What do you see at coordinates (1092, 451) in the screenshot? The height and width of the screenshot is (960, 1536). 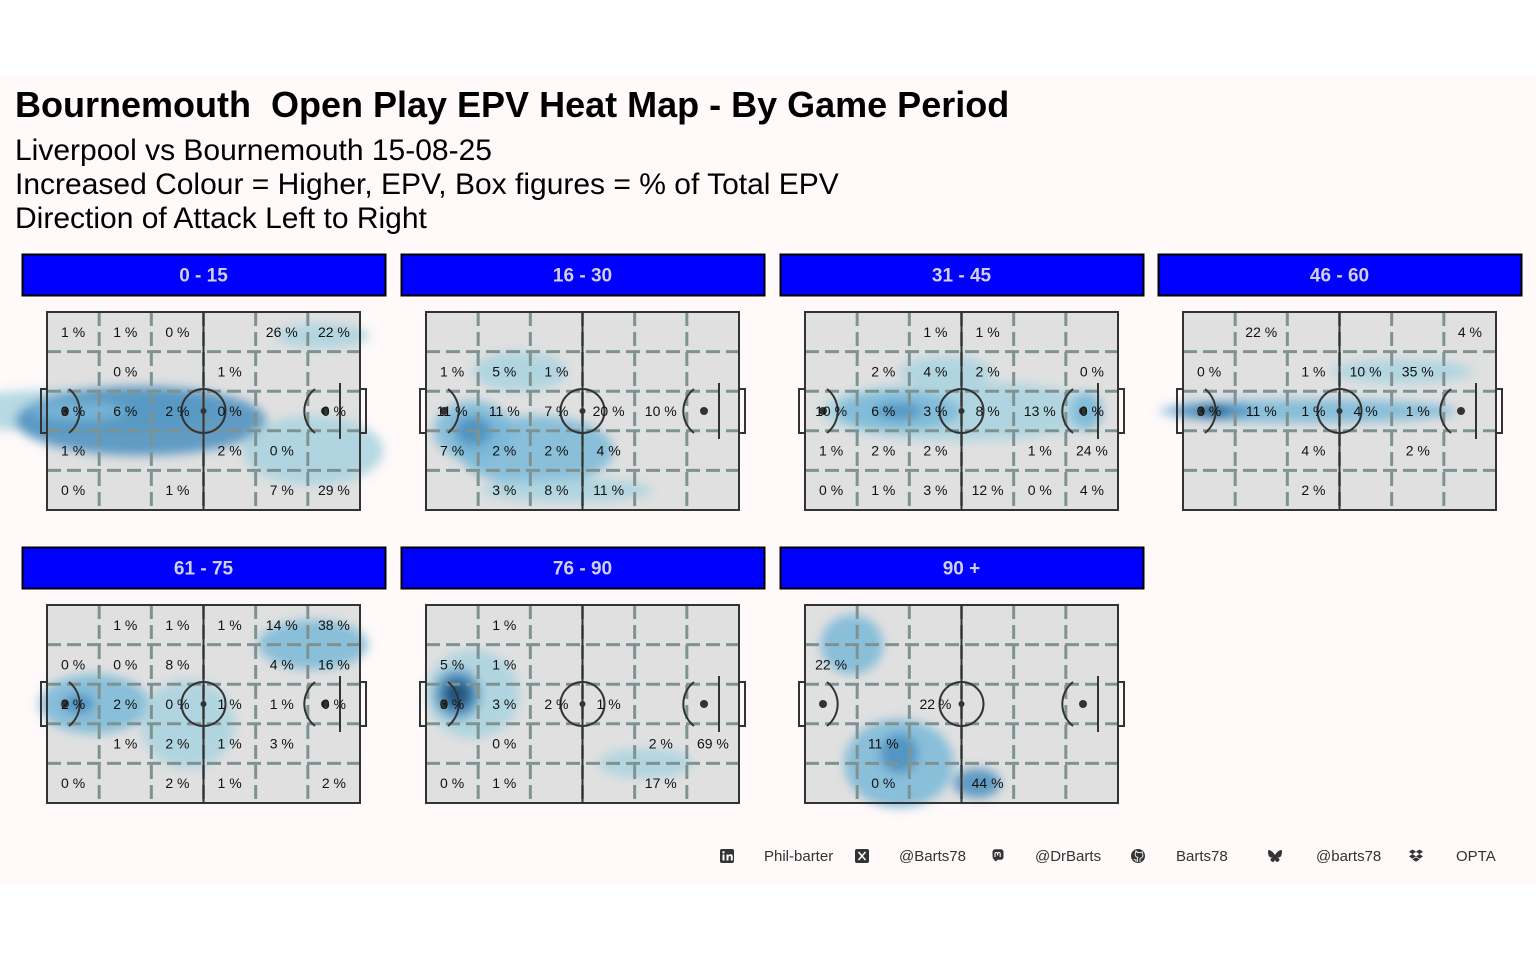 I see `cell-percentage-label: 24 %` at bounding box center [1092, 451].